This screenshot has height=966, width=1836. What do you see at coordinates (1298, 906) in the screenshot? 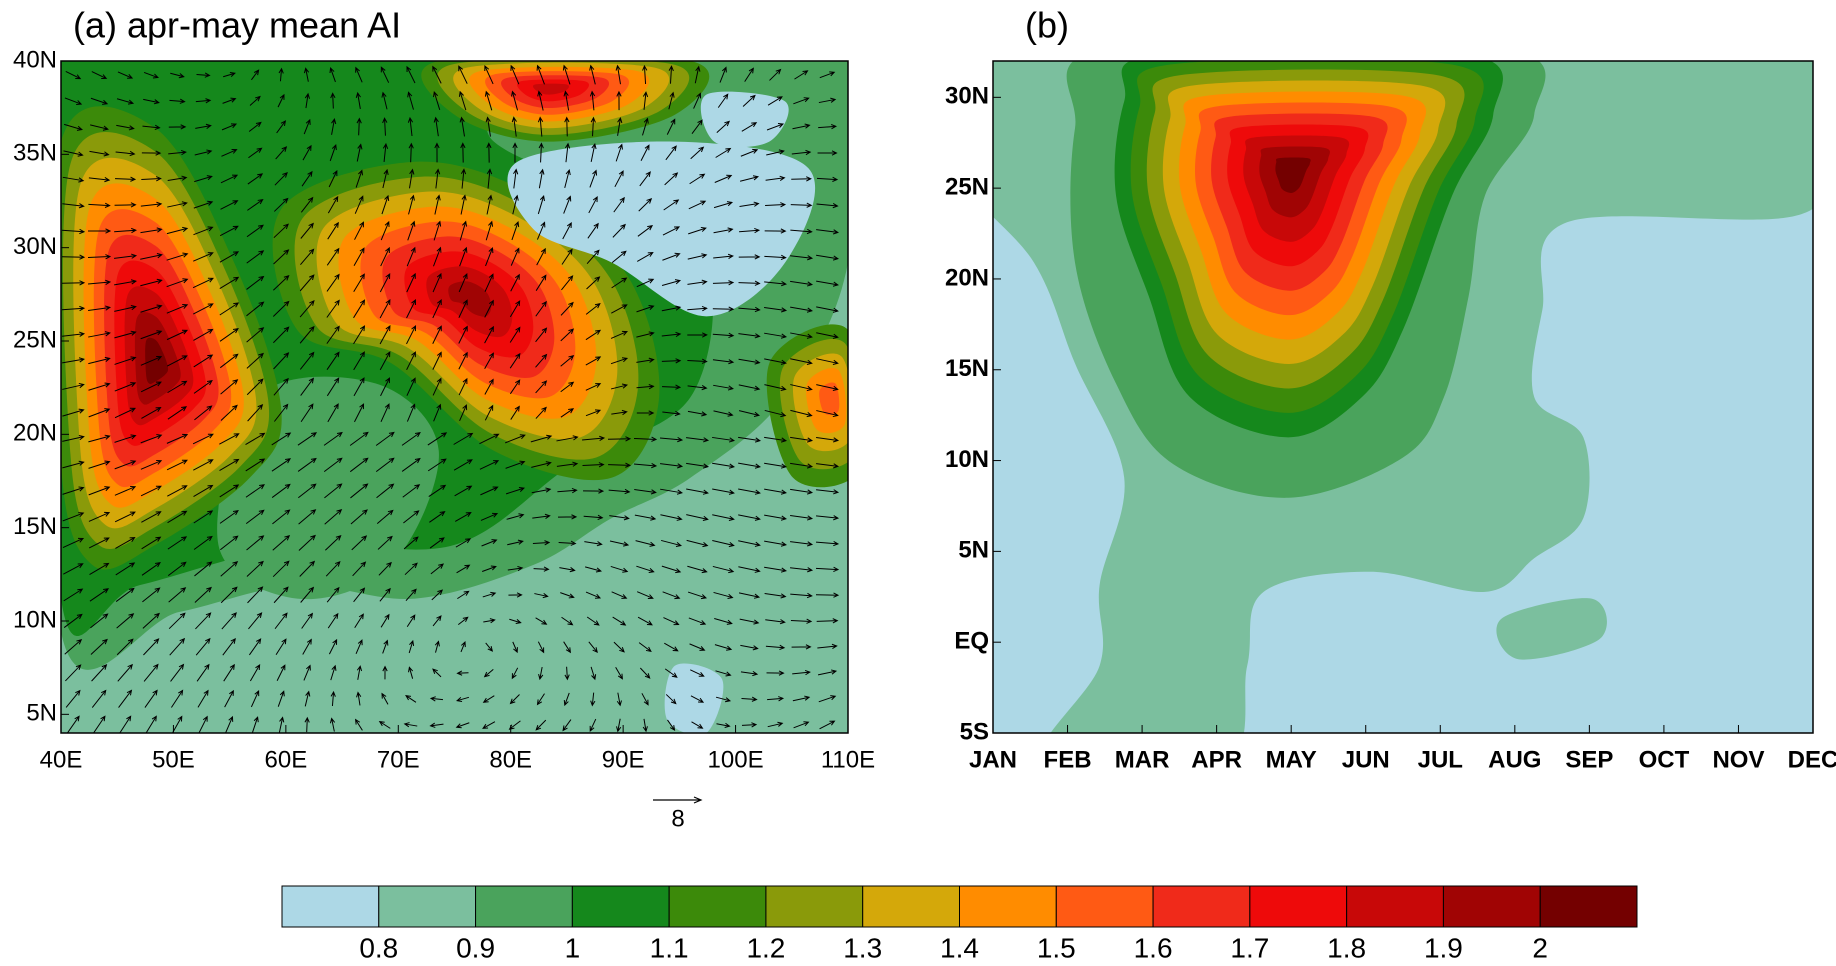
I see `colorbar-box` at bounding box center [1298, 906].